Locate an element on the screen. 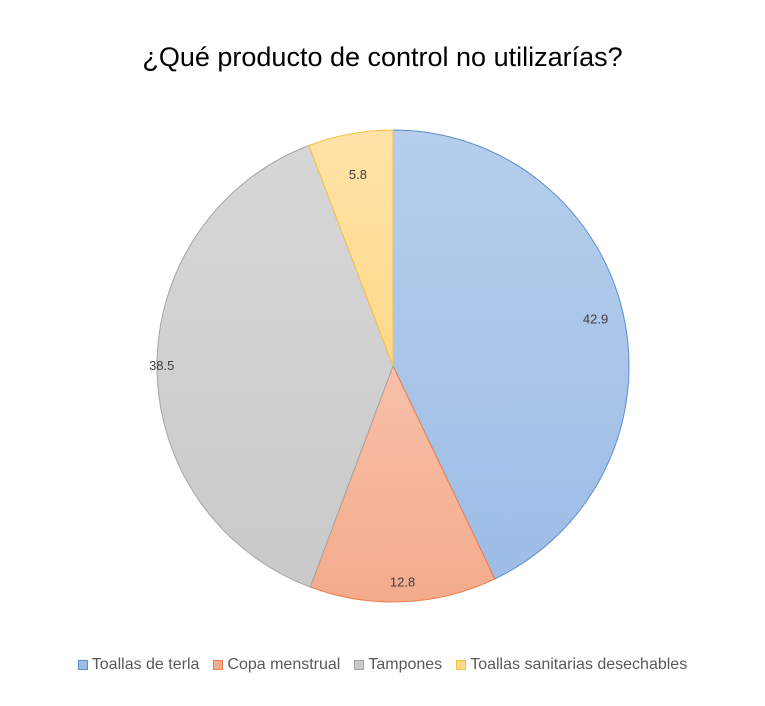 This screenshot has width=765, height=706. legend-label: Tampones is located at coordinates (405, 664).